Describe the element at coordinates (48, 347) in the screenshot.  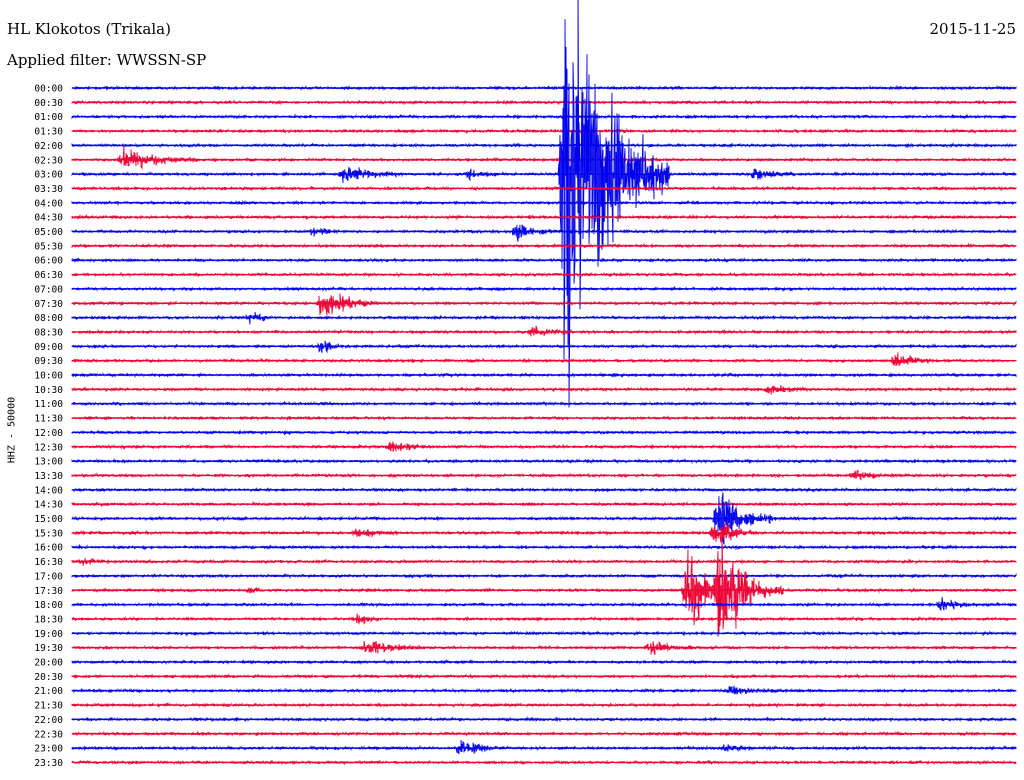
I see `time-tick-label: 09:00` at that location.